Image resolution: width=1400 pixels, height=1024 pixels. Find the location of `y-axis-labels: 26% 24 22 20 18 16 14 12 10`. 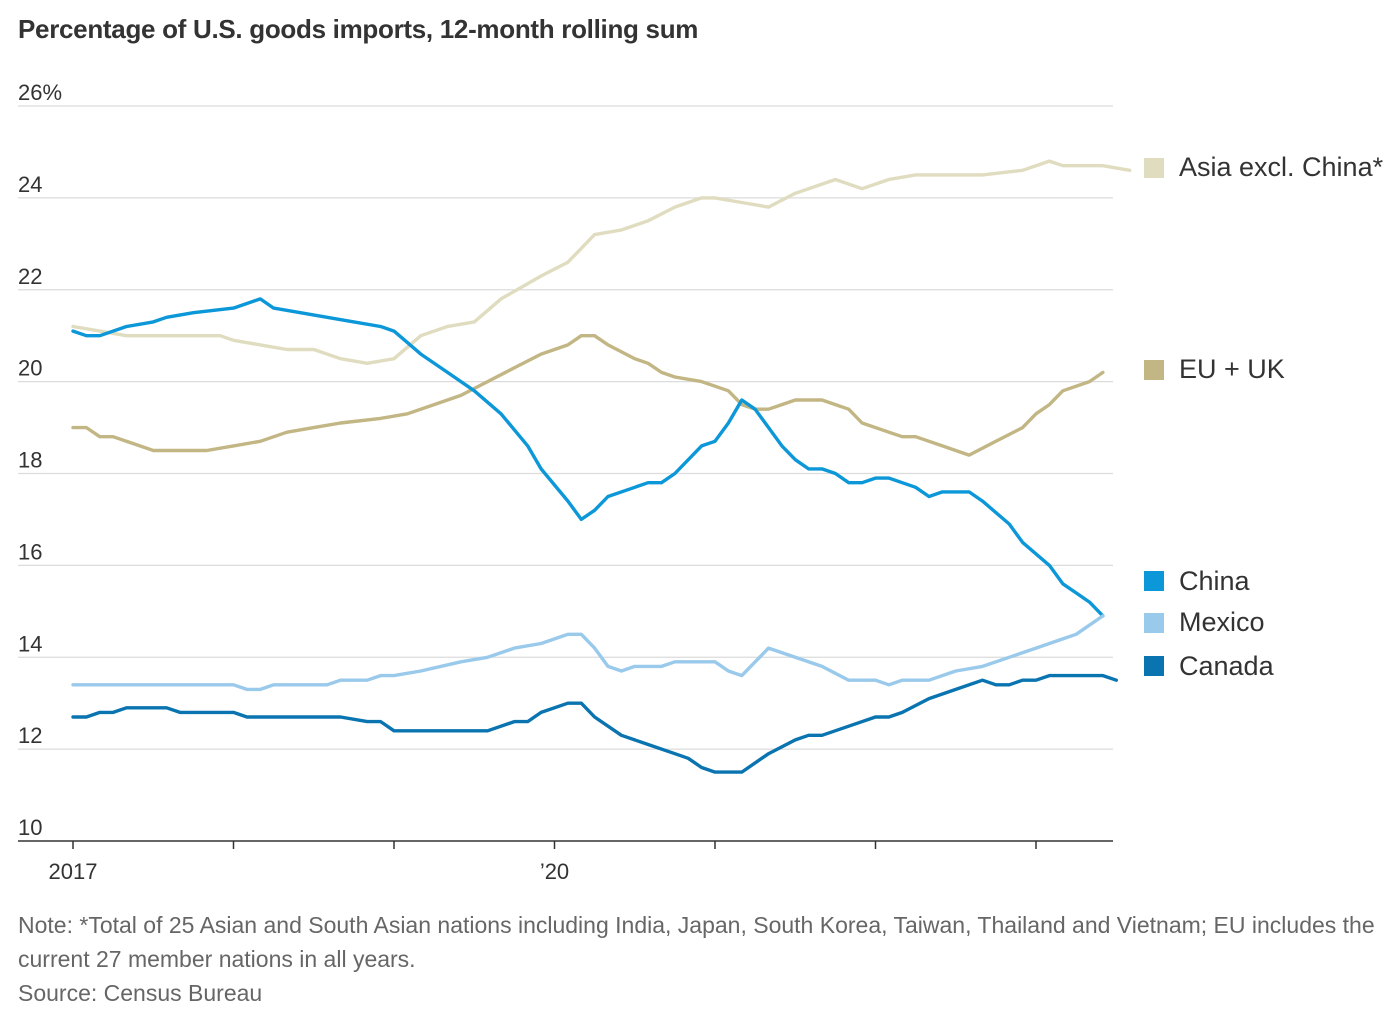

y-axis-labels: 26% 24 22 20 18 16 14 12 10 is located at coordinates (40, 460).